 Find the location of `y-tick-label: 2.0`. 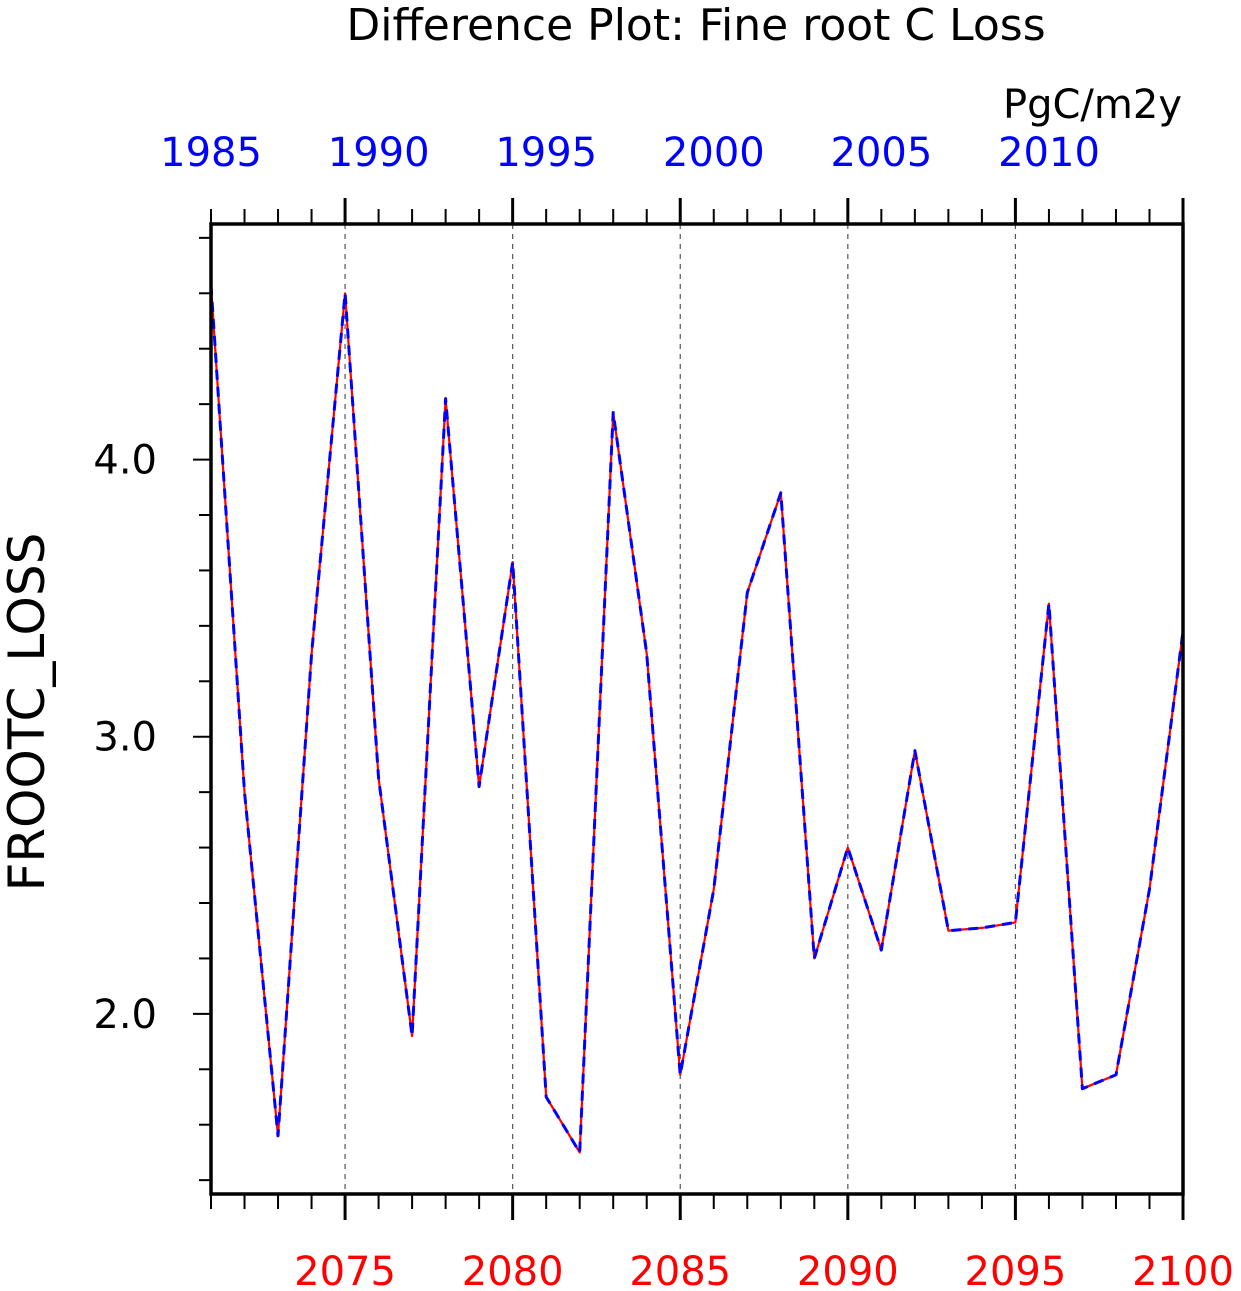

y-tick-label: 2.0 is located at coordinates (125, 1015).